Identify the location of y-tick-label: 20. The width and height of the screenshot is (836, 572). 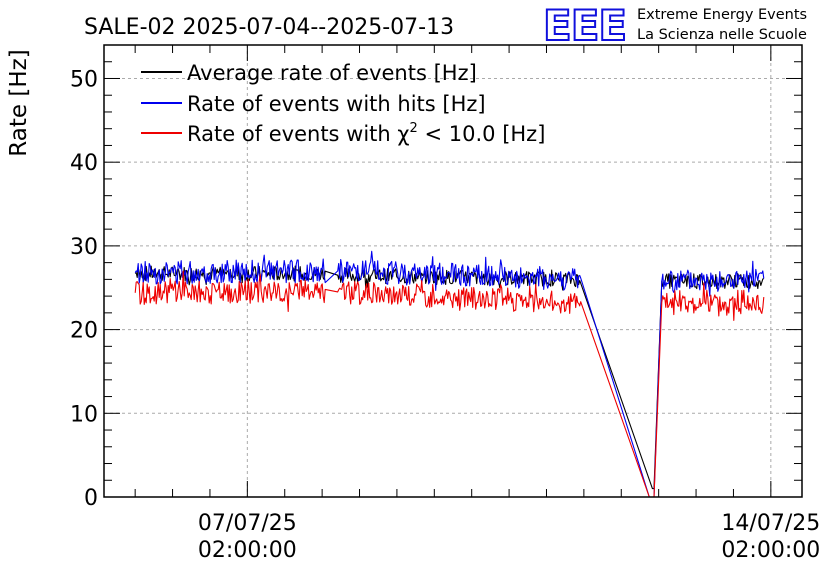
(84, 331).